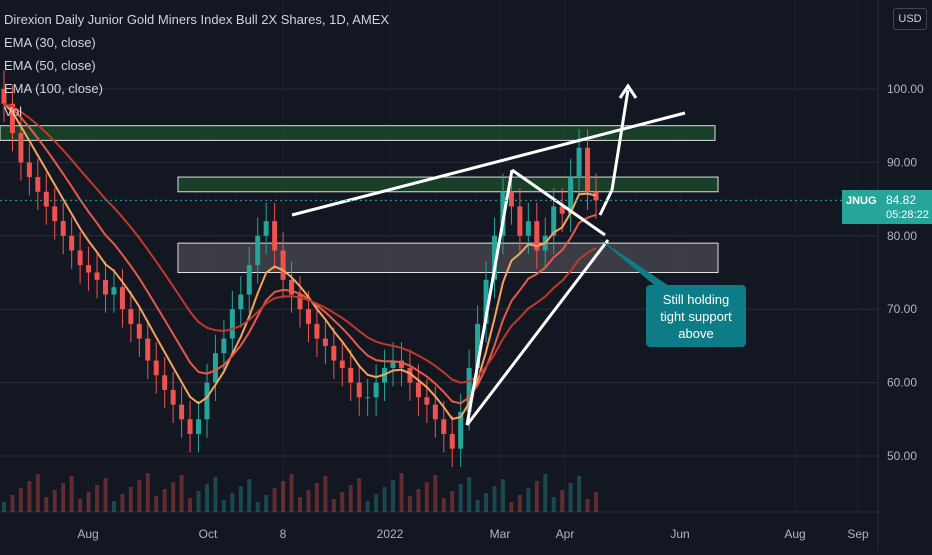 Image resolution: width=932 pixels, height=555 pixels. What do you see at coordinates (208, 534) in the screenshot?
I see `x-tick-label: Oct` at bounding box center [208, 534].